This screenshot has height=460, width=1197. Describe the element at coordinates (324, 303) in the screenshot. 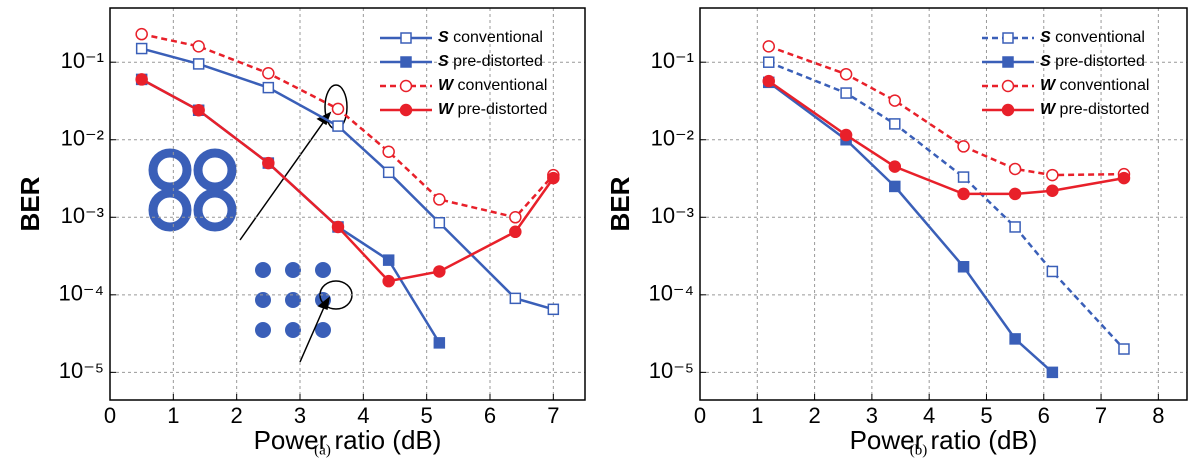

I see `arrowhead` at that location.